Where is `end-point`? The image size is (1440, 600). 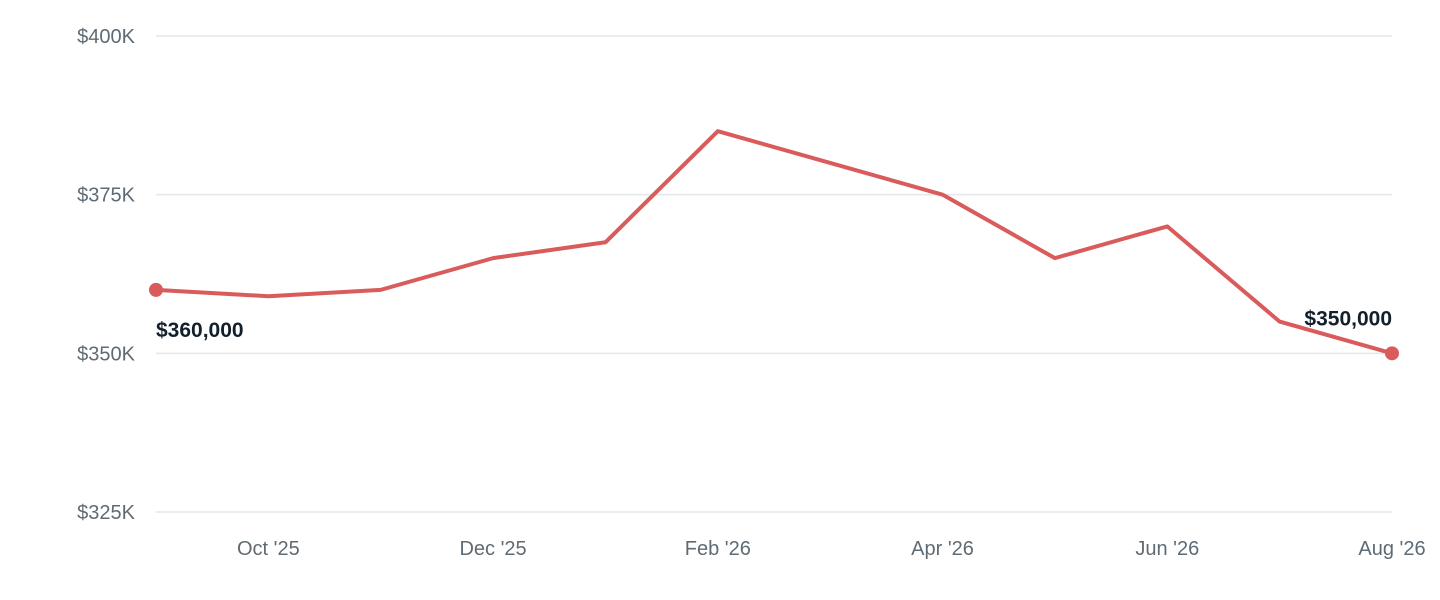 end-point is located at coordinates (1392, 353).